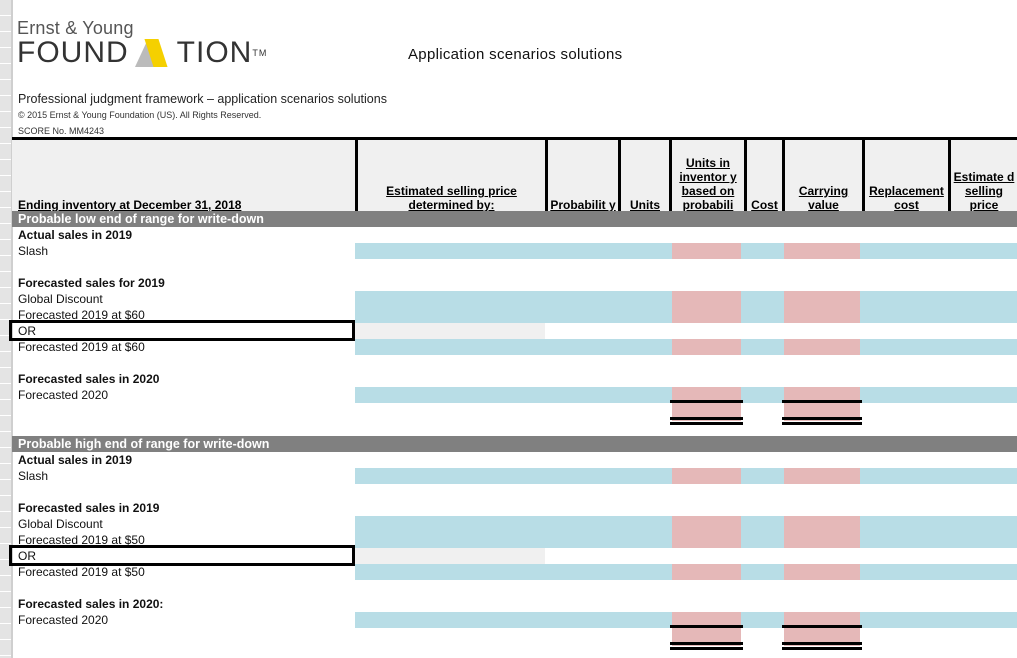 The height and width of the screenshot is (658, 1017). What do you see at coordinates (141, 219) in the screenshot?
I see `section-title: Probable low end of range for write-down` at bounding box center [141, 219].